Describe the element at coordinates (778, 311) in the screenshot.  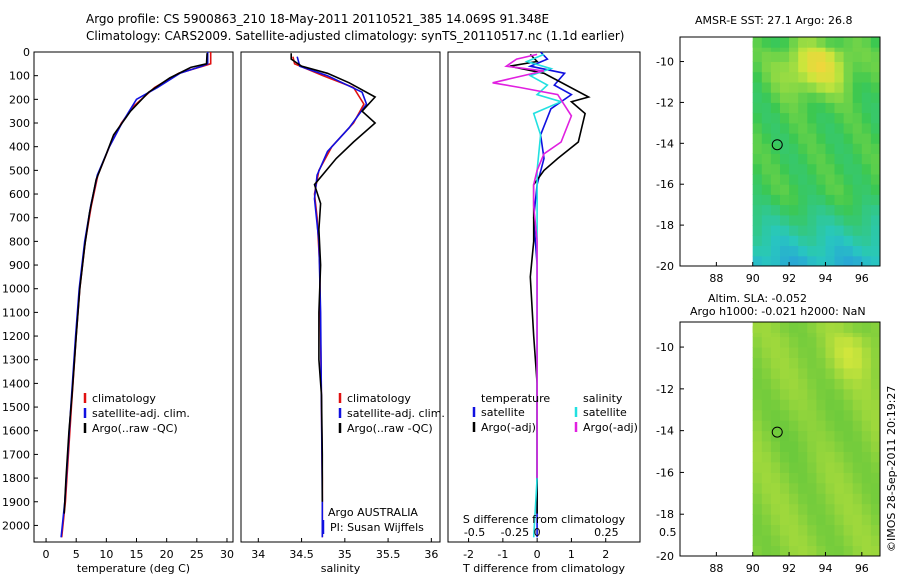
I see `map-bottom-title-2: Argo h1000: -0.021 h2000: NaN` at that location.